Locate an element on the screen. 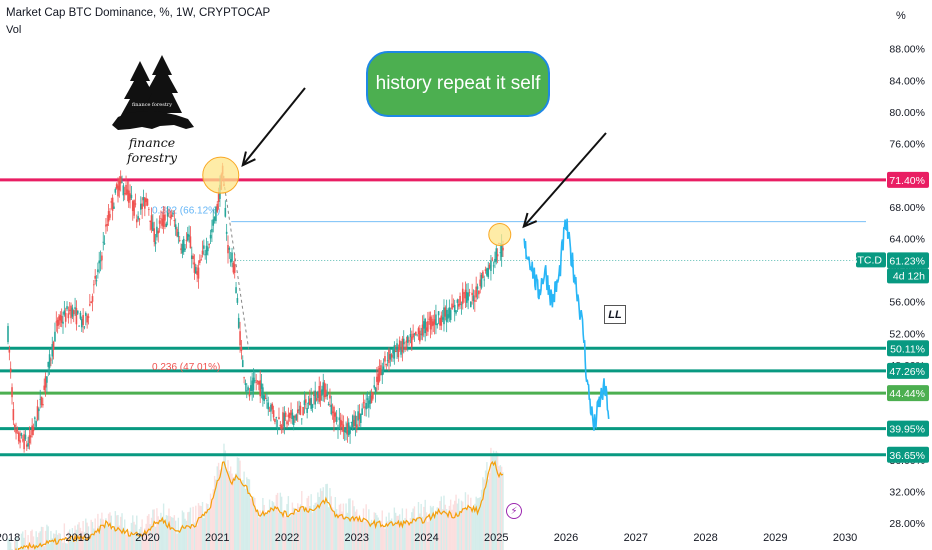  fib-label: 0.236 (47.01%) is located at coordinates (186, 367).